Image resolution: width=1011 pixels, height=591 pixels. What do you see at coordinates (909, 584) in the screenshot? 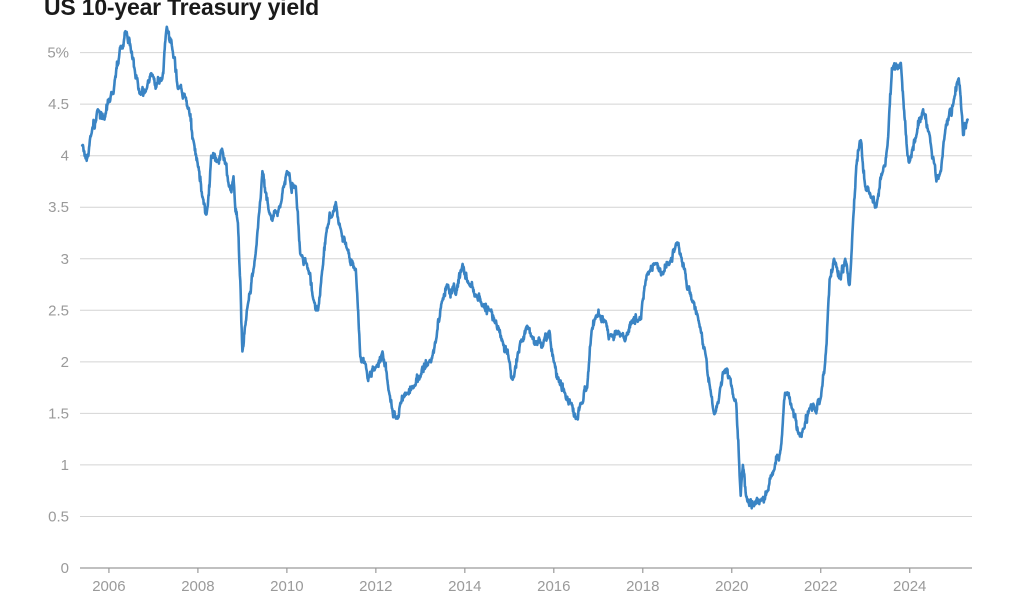
I see `x-tick-label: 2024` at bounding box center [909, 584].